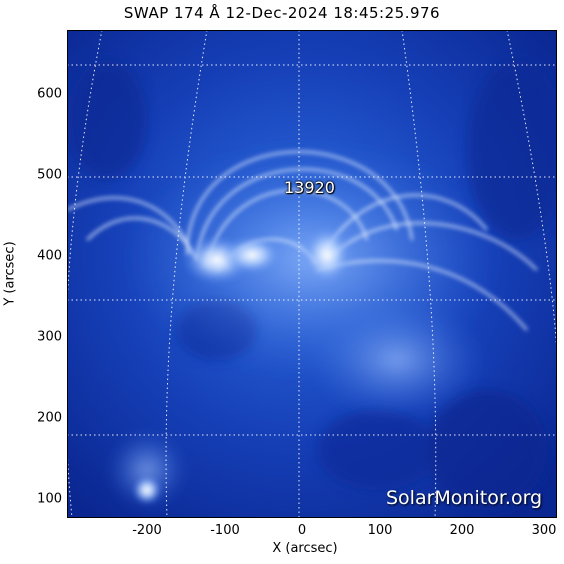 This screenshot has width=564, height=564. What do you see at coordinates (464, 498) in the screenshot?
I see `watermark-text: SolarMonitor.org` at bounding box center [464, 498].